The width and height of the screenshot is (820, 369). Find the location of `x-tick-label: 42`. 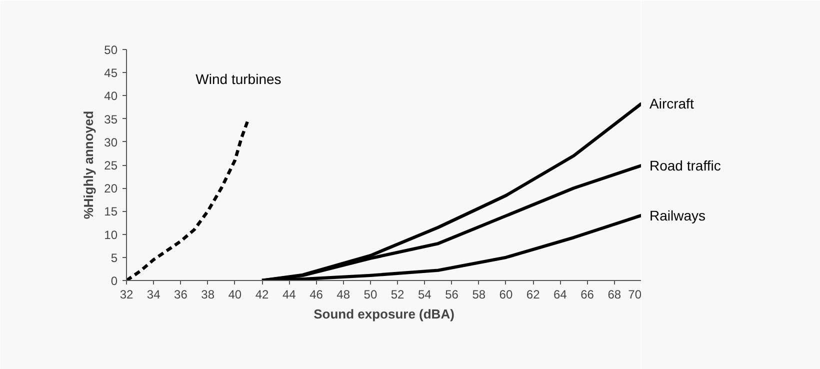

x-tick-label: 42 is located at coordinates (262, 295).